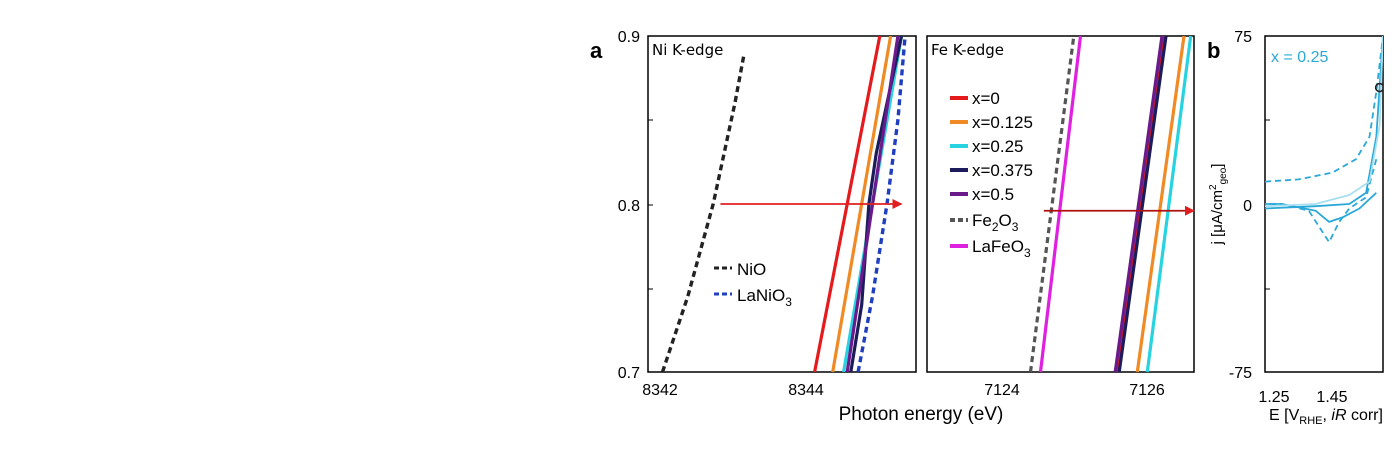 Image resolution: width=1400 pixels, height=450 pixels. I want to click on y-tick-label: 0.9, so click(629, 37).